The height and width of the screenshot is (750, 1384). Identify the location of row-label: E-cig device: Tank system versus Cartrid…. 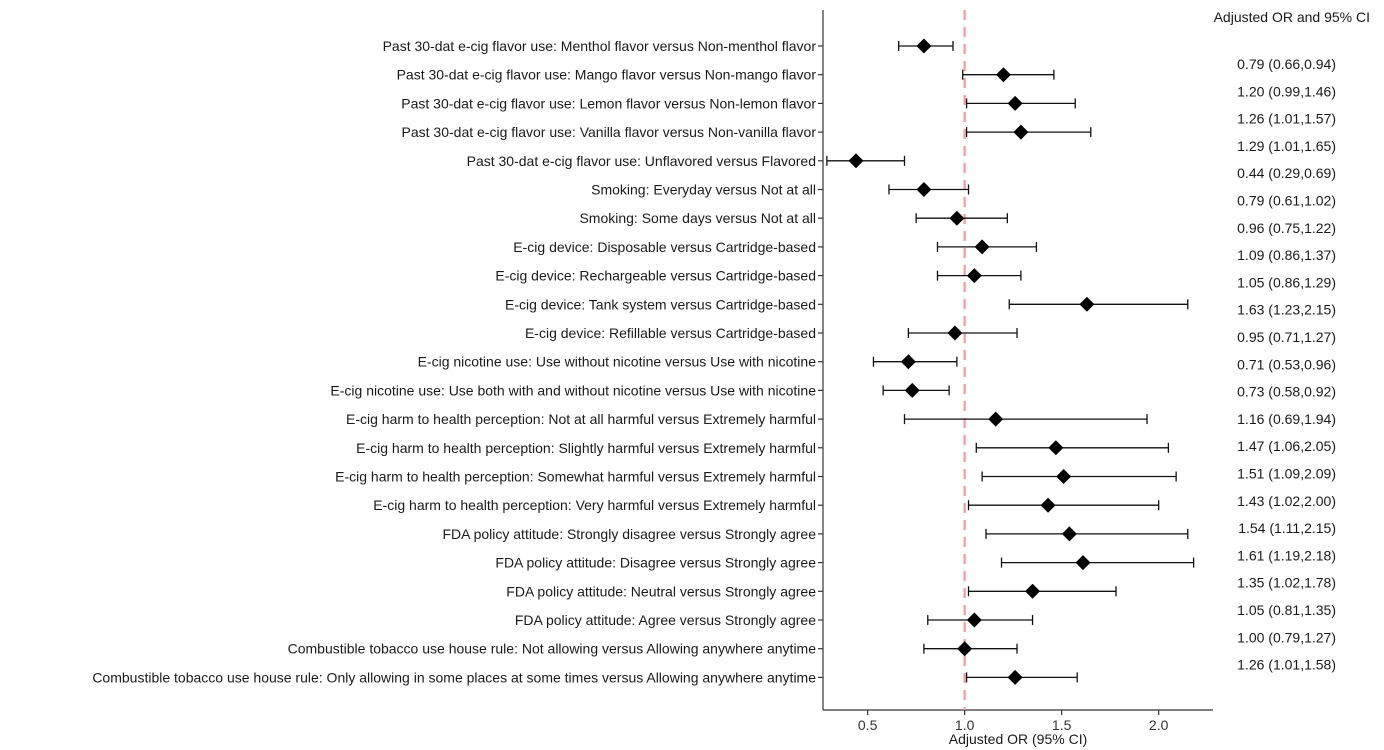
(660, 304).